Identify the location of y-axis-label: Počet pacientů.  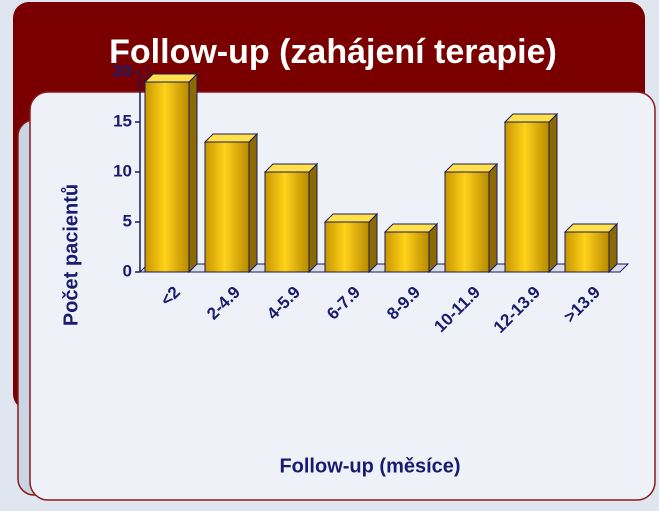
(71, 255).